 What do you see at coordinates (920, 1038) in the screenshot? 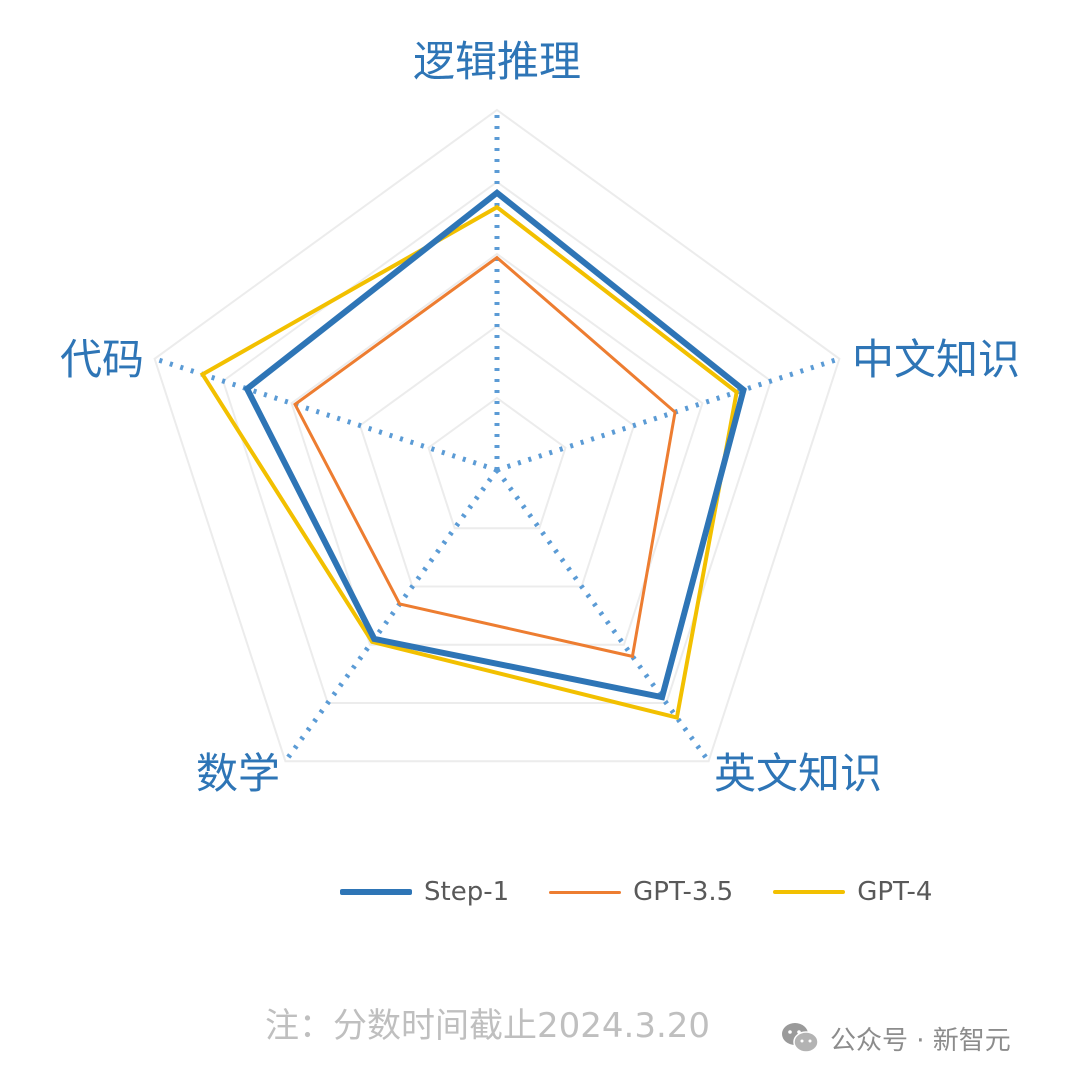
I see `watermark-text: 公众号 · 新智元` at bounding box center [920, 1038].